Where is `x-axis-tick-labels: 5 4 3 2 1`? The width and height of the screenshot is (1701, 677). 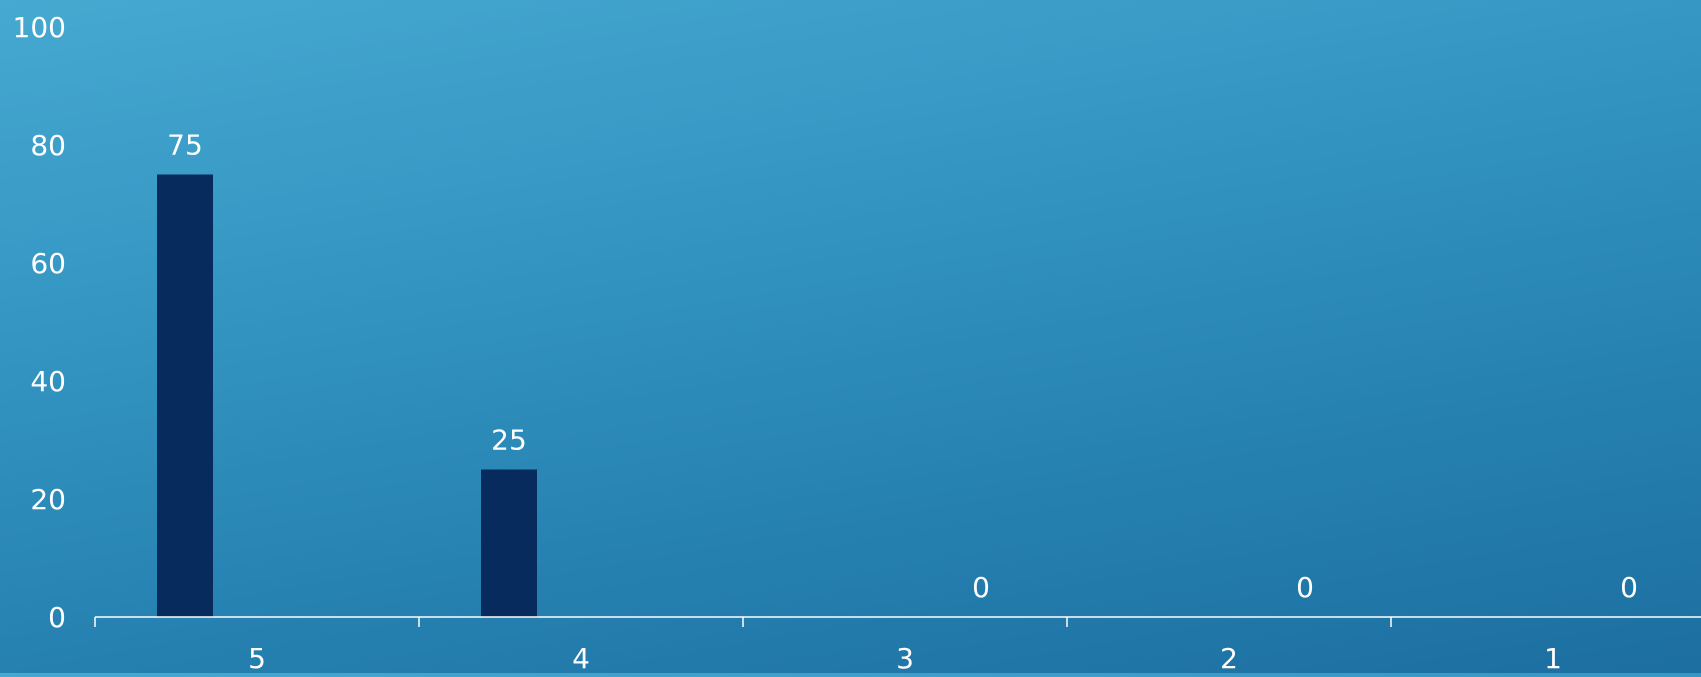
x-axis-tick-labels: 5 4 3 2 1 is located at coordinates (905, 658).